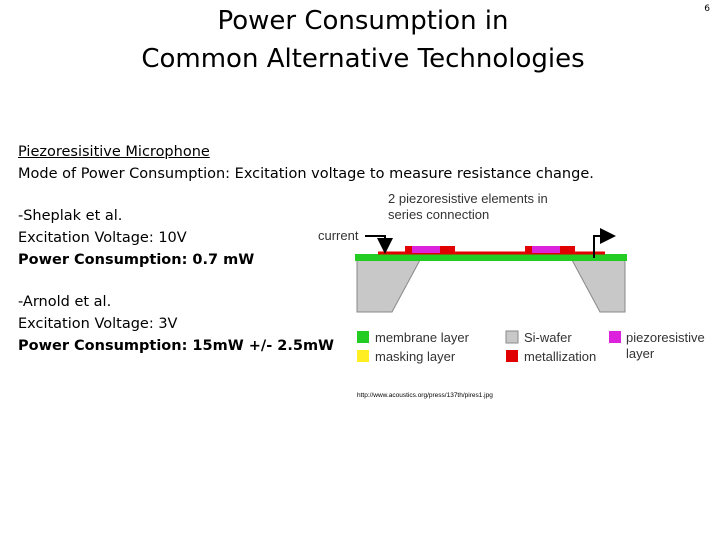  I want to click on author: -Arnold et al., so click(65, 302).